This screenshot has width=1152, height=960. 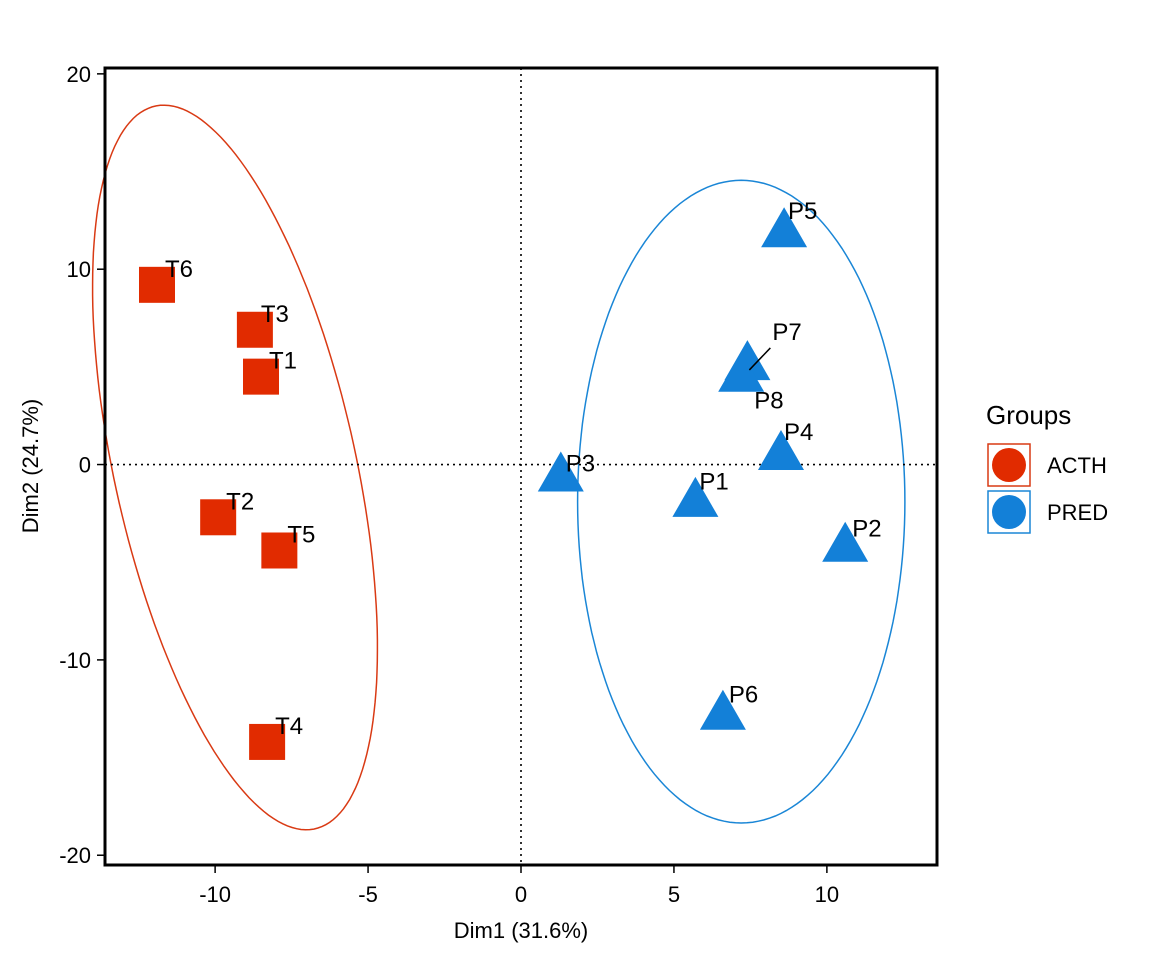 What do you see at coordinates (79, 269) in the screenshot?
I see `y-tick-label: 10` at bounding box center [79, 269].